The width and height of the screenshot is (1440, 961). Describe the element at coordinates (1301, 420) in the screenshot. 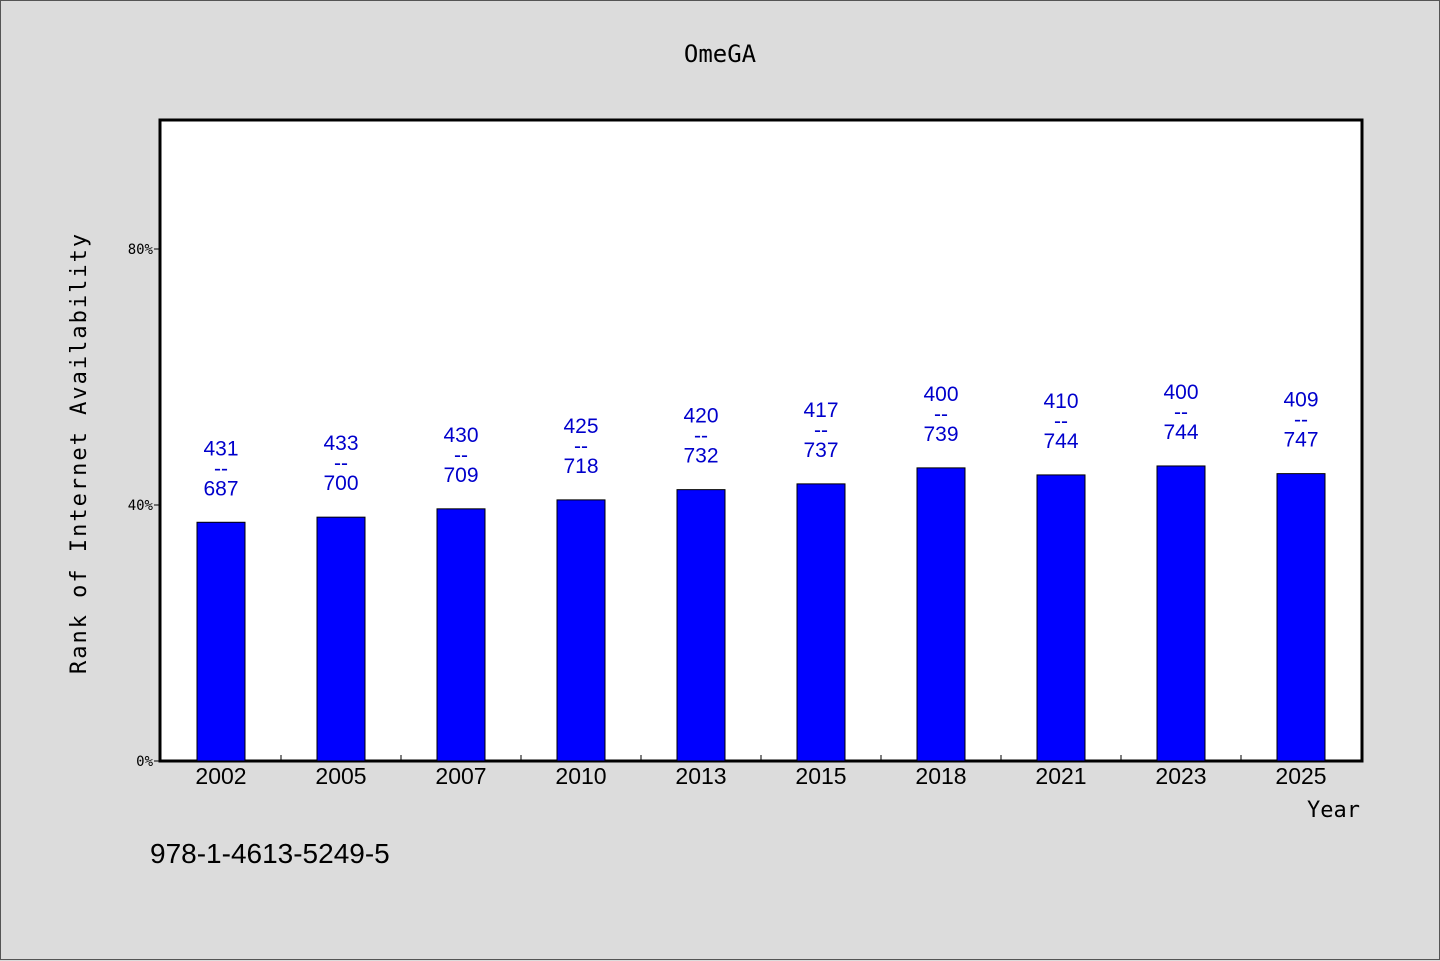

I see `bar-label-2025-sep: --` at that location.